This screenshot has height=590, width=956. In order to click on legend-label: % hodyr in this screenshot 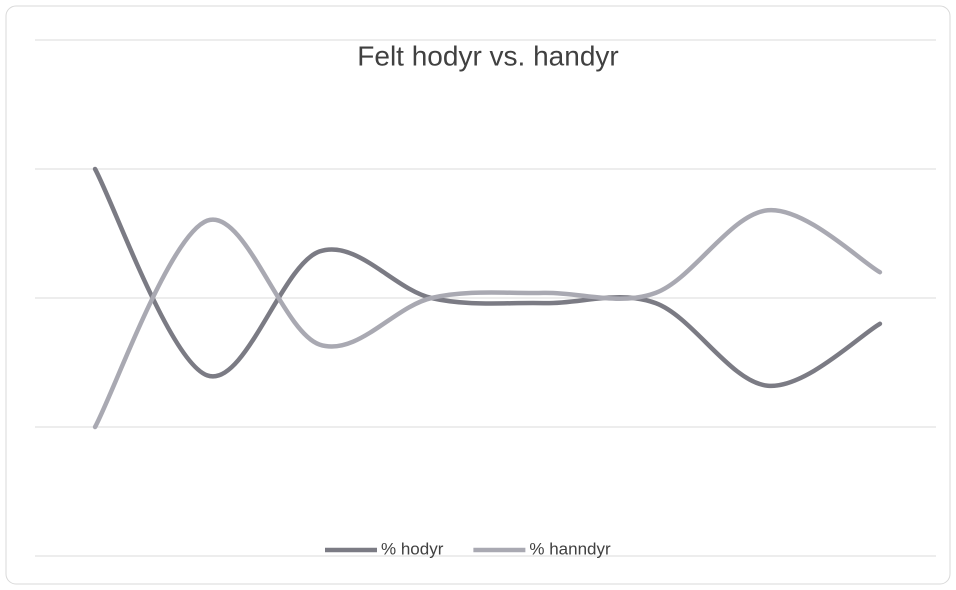, I will do `click(412, 548)`.